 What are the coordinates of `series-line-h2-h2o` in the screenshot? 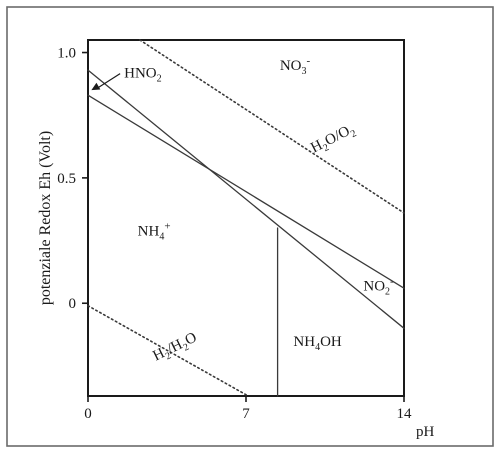 It's located at (168, 350).